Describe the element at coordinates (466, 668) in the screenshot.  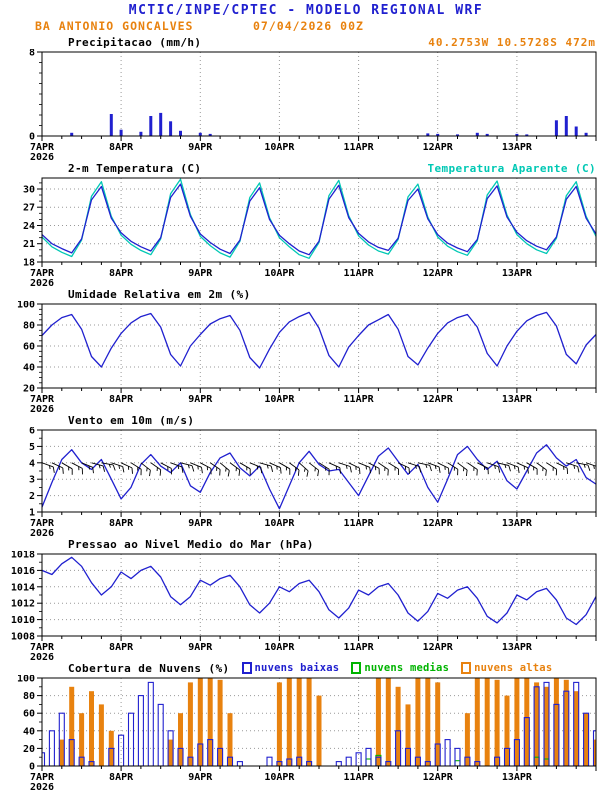
I see `high-clouds-swatch-icon` at that location.